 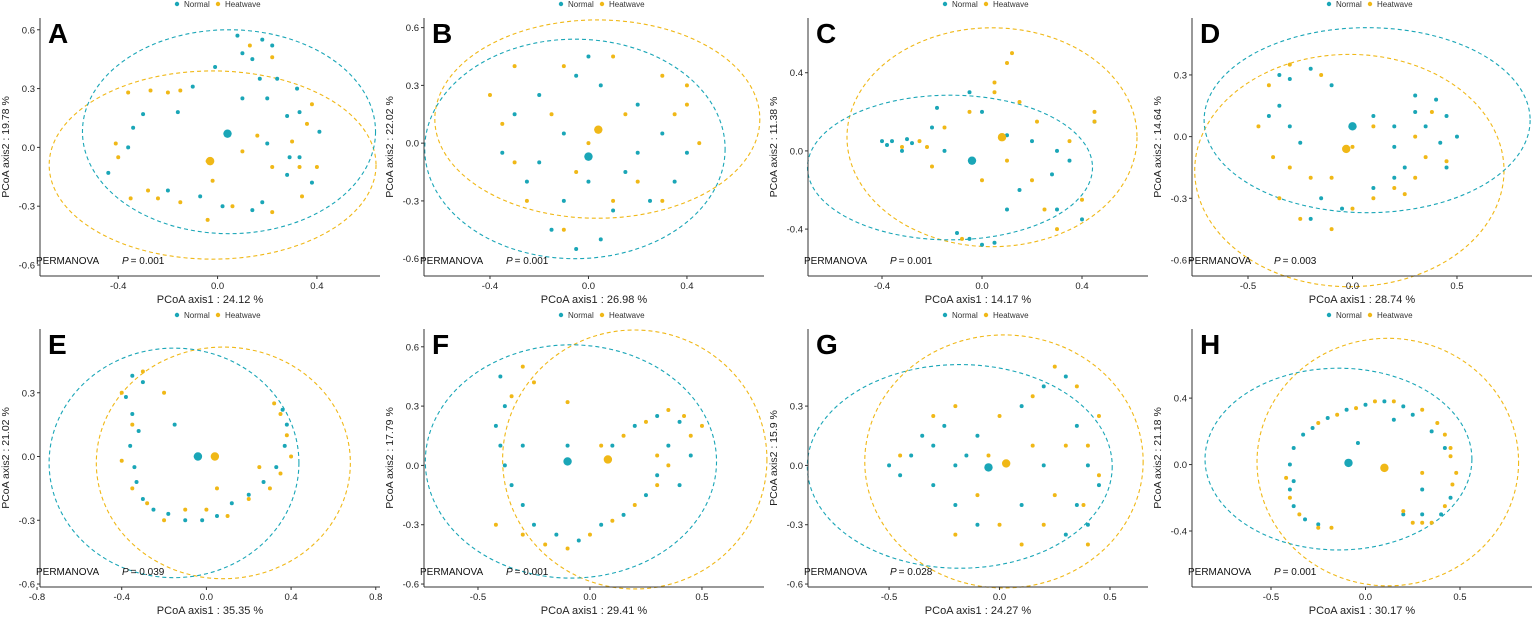 What do you see at coordinates (1081, 286) in the screenshot?
I see `x-tick-label: 0.4` at bounding box center [1081, 286].